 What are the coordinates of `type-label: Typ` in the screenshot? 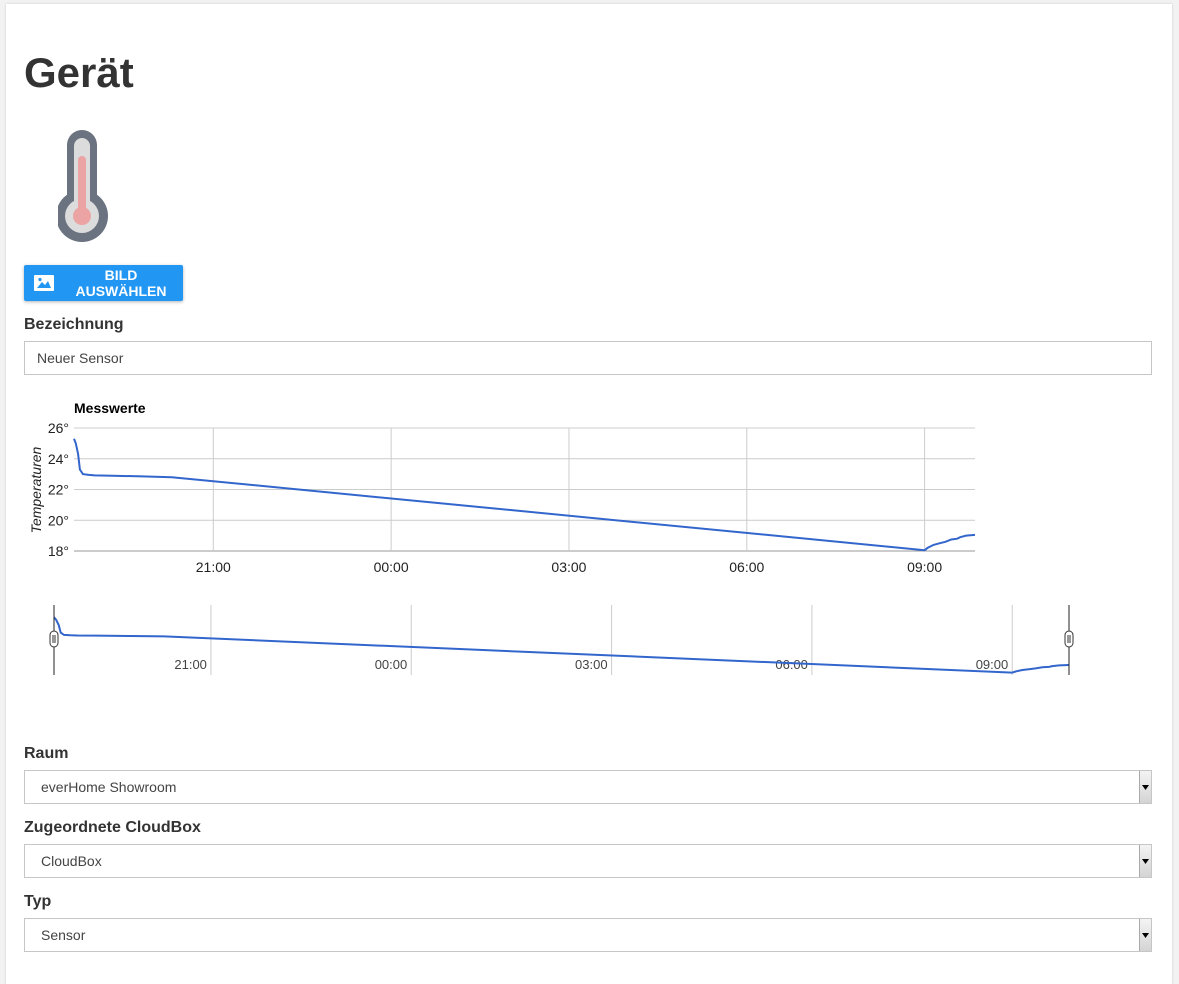 It's located at (38, 901).